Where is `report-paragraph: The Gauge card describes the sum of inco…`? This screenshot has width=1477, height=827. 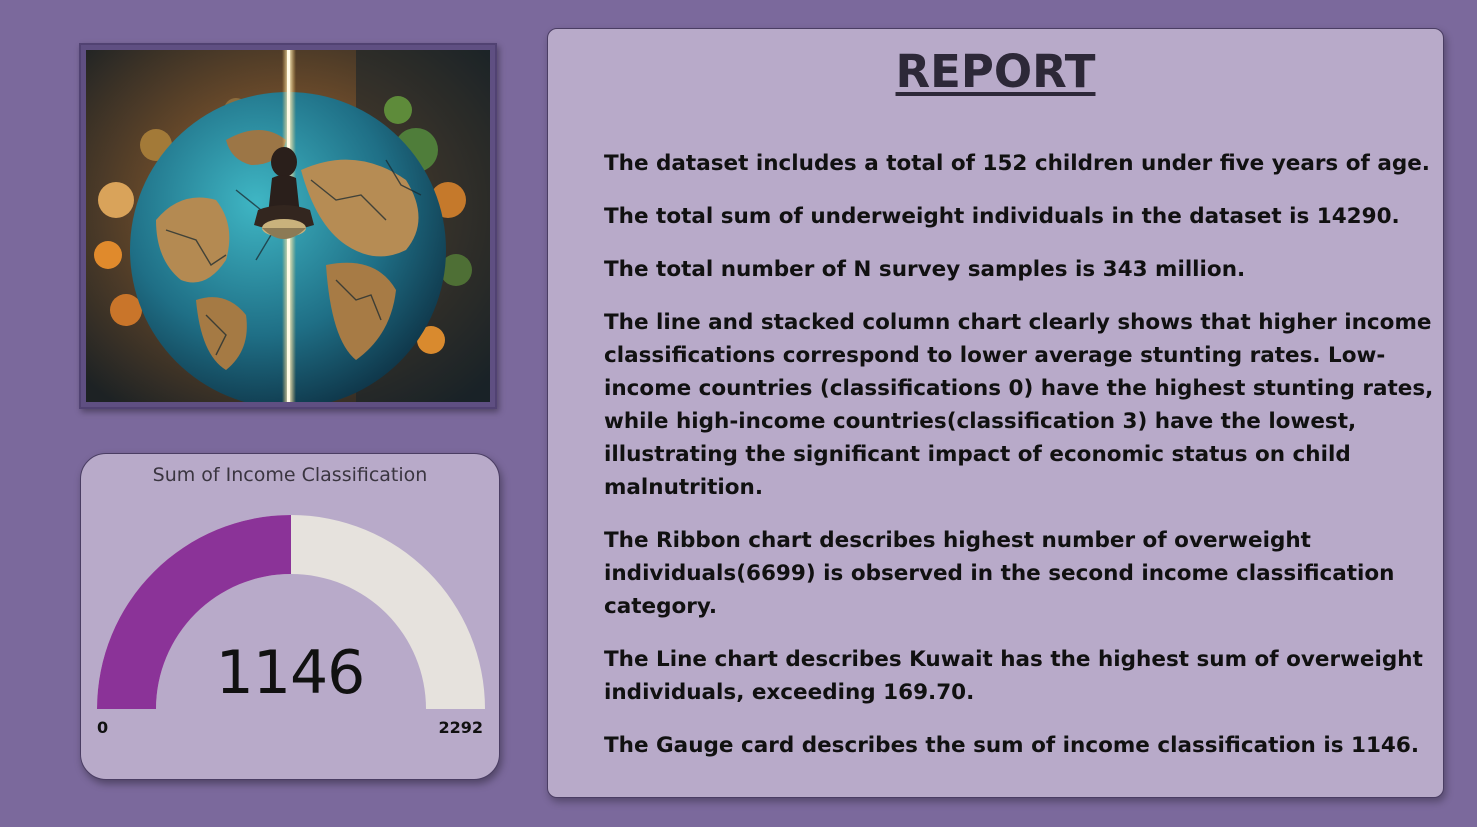 report-paragraph: The Gauge card describes the sum of inco… is located at coordinates (1011, 745).